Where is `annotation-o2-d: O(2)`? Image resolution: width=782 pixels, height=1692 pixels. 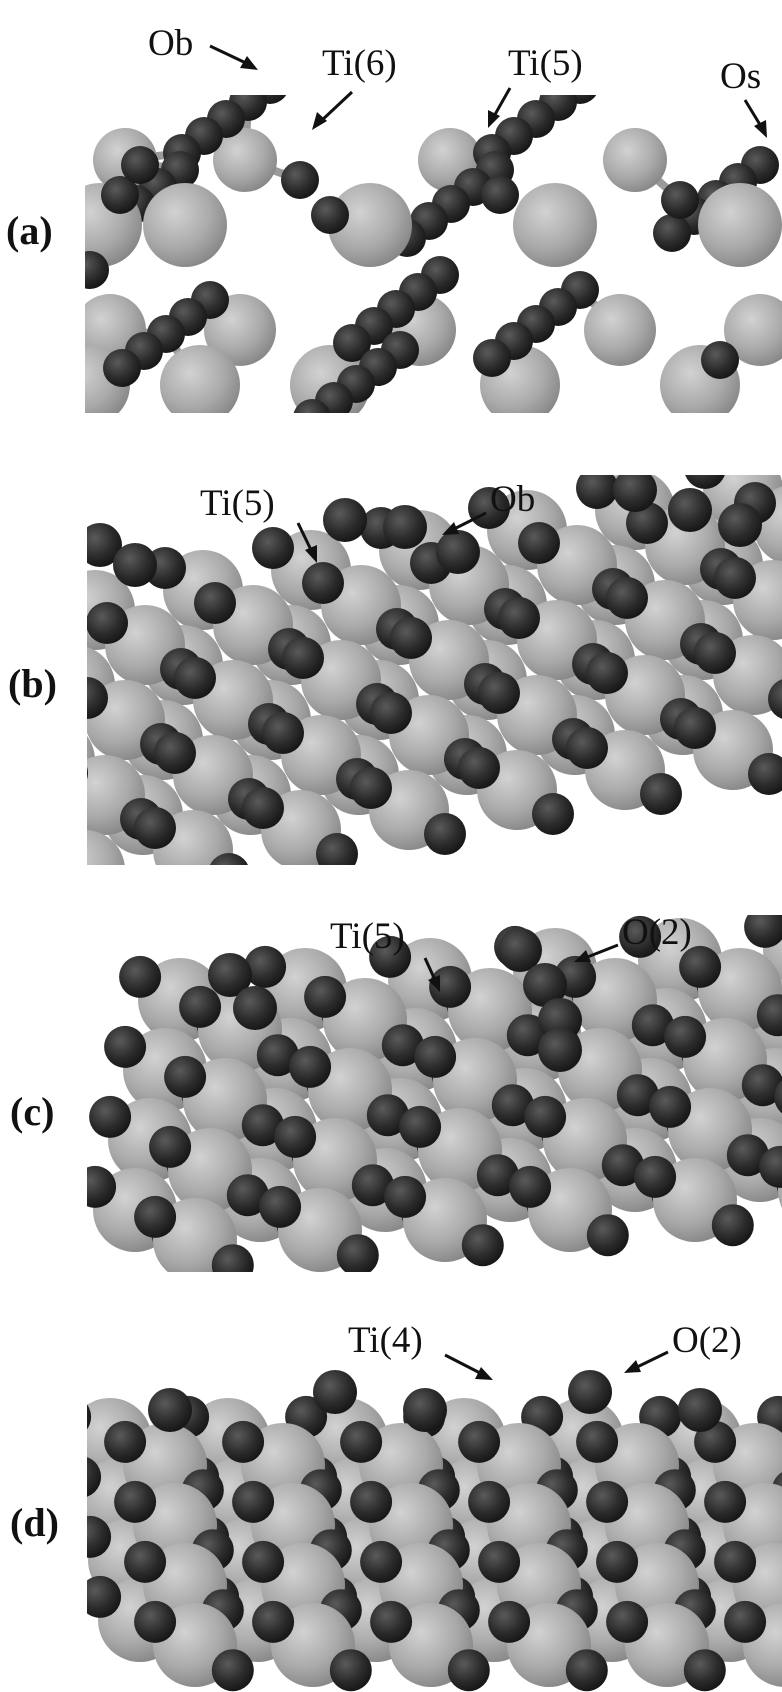
annotation-o2-d: O(2) is located at coordinates (707, 1340).